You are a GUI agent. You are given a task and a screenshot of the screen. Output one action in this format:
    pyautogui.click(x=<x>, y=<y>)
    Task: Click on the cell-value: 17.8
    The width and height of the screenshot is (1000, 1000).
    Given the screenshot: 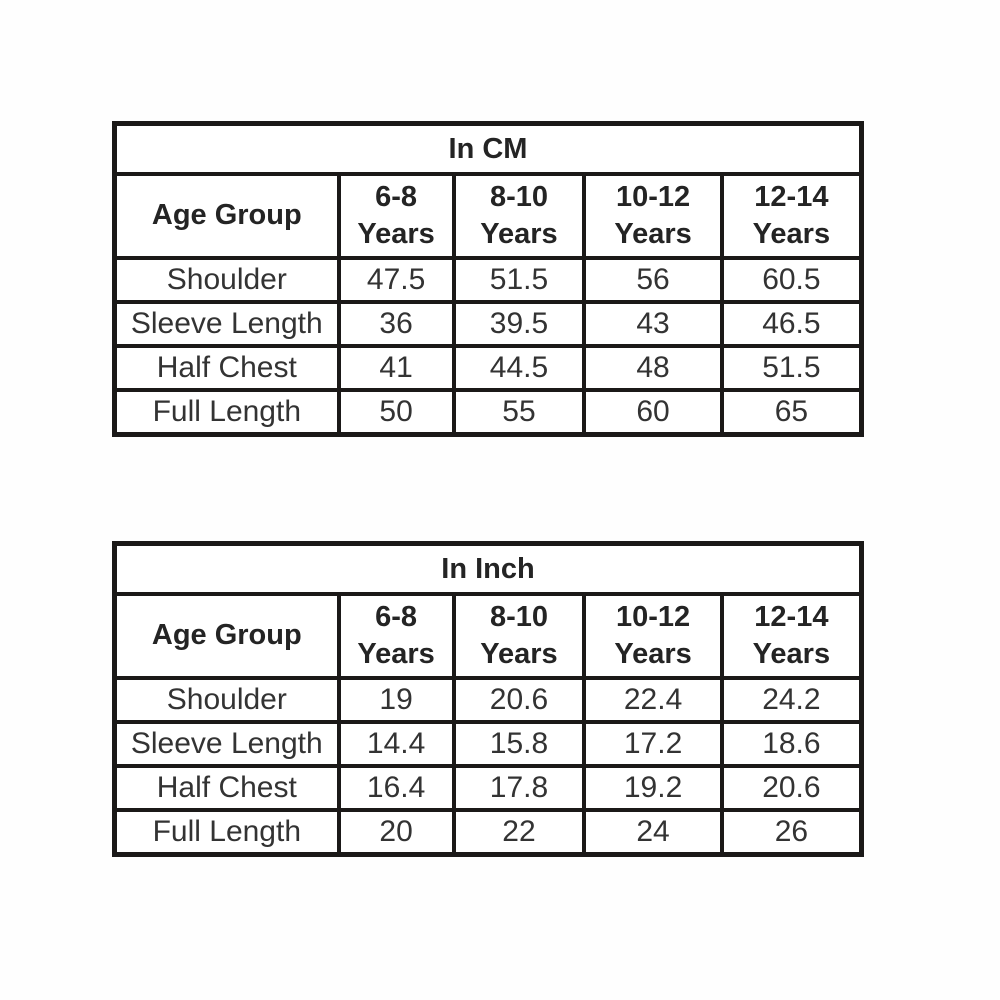 What is the action you would take?
    pyautogui.click(x=519, y=788)
    